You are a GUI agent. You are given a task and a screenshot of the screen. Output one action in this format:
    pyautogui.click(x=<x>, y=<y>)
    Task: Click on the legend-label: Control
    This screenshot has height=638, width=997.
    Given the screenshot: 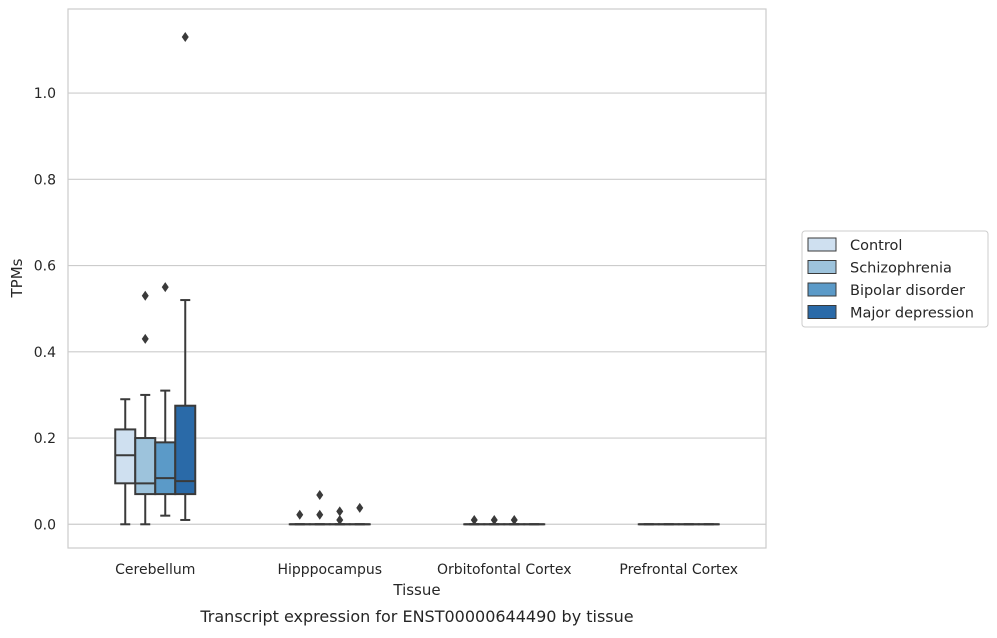 What is the action you would take?
    pyautogui.click(x=876, y=246)
    